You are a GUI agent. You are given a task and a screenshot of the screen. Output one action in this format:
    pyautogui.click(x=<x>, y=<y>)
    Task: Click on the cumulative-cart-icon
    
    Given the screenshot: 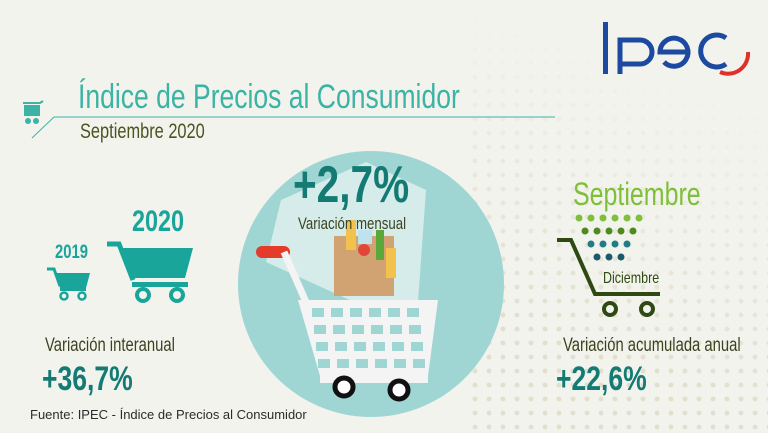 What is the action you would take?
    pyautogui.click(x=608, y=265)
    